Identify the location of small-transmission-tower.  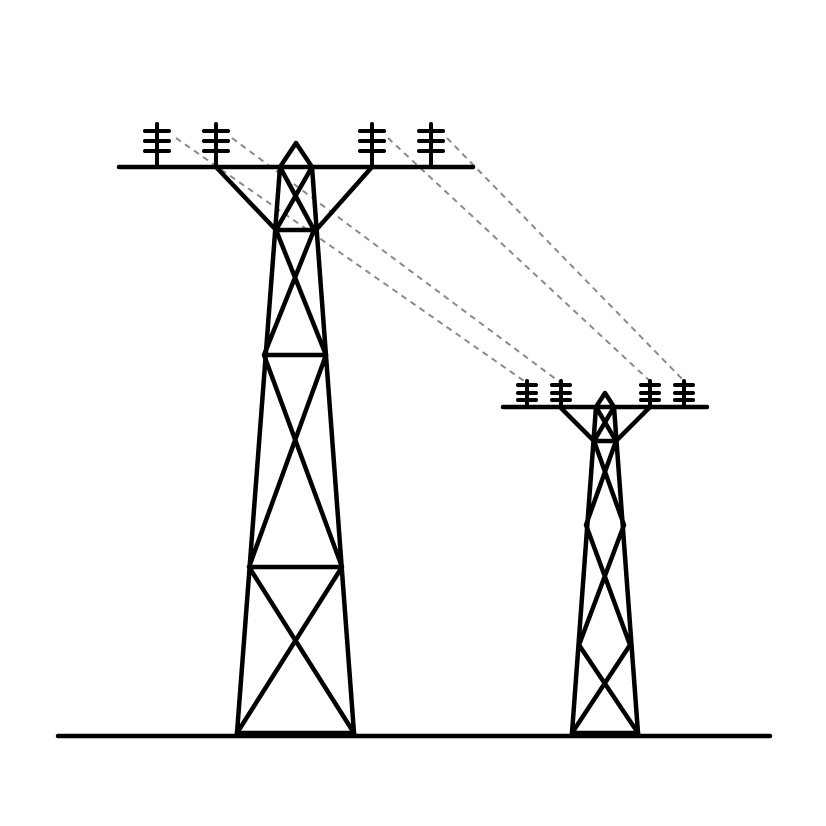
(605, 557).